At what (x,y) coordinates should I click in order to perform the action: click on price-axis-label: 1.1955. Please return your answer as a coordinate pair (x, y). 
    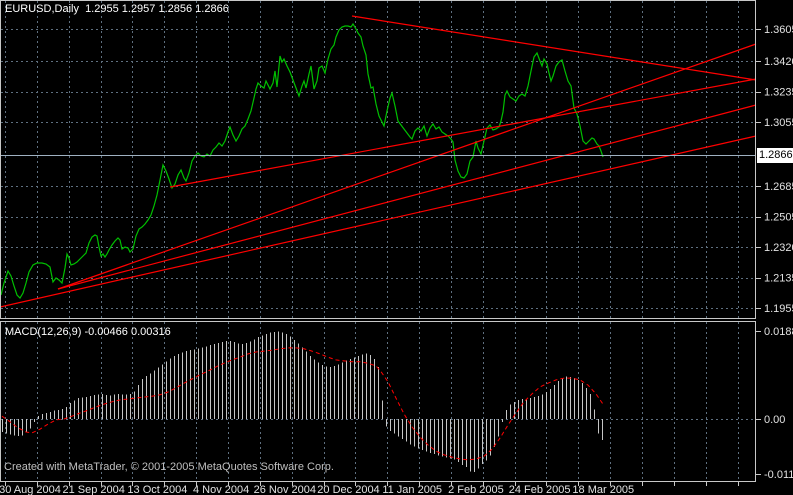
    Looking at the image, I should click on (778, 309).